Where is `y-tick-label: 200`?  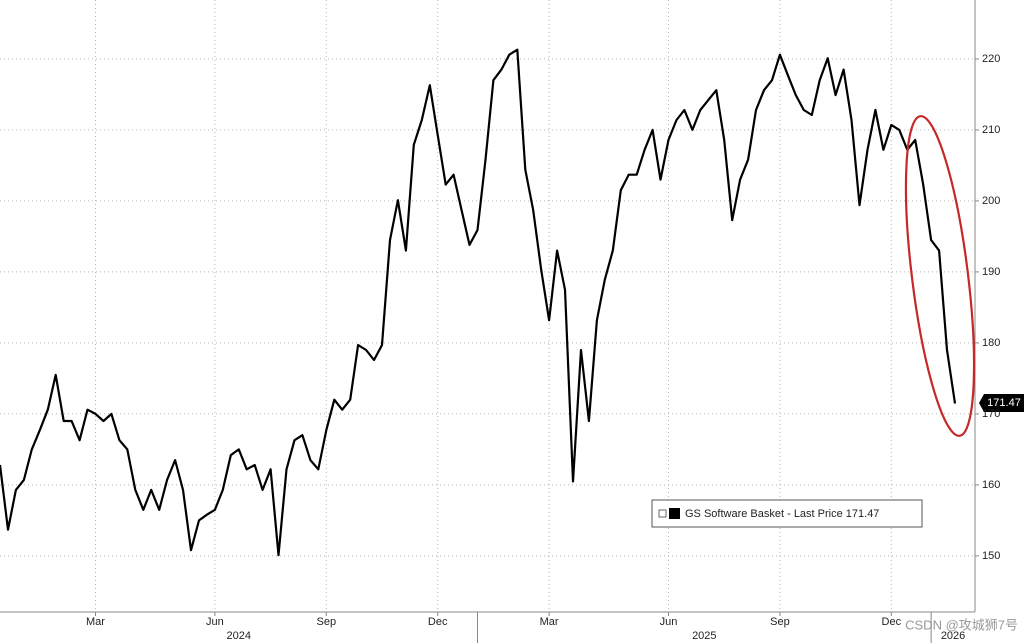 y-tick-label: 200 is located at coordinates (991, 201).